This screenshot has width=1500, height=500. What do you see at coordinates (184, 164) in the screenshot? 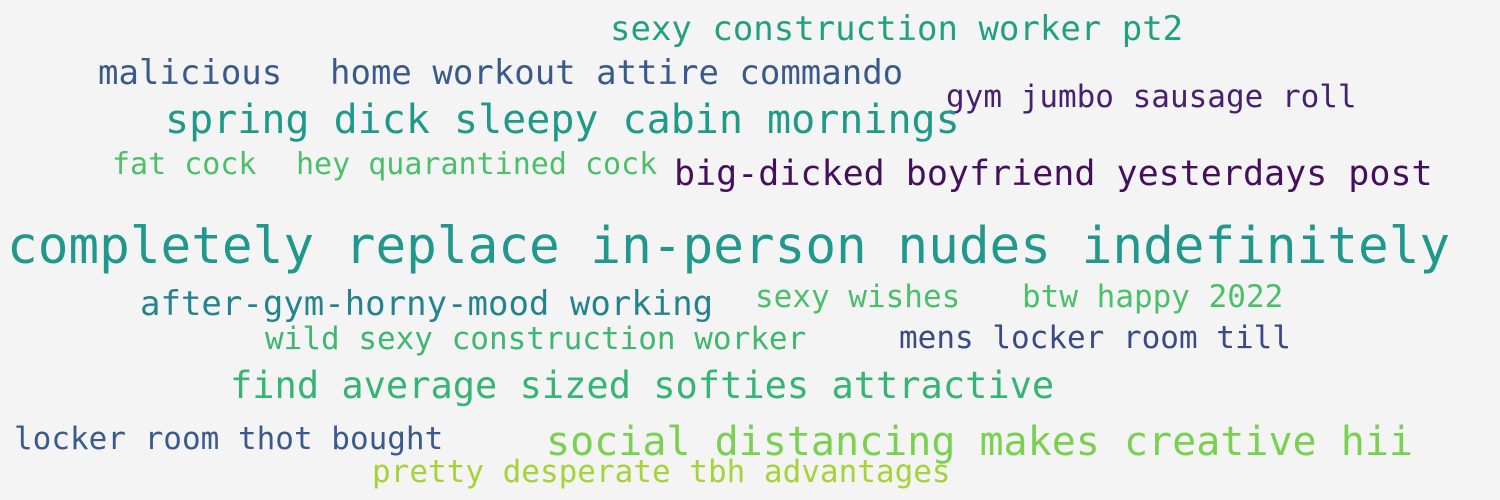
I see `word-fat-cock: fat cock` at bounding box center [184, 164].